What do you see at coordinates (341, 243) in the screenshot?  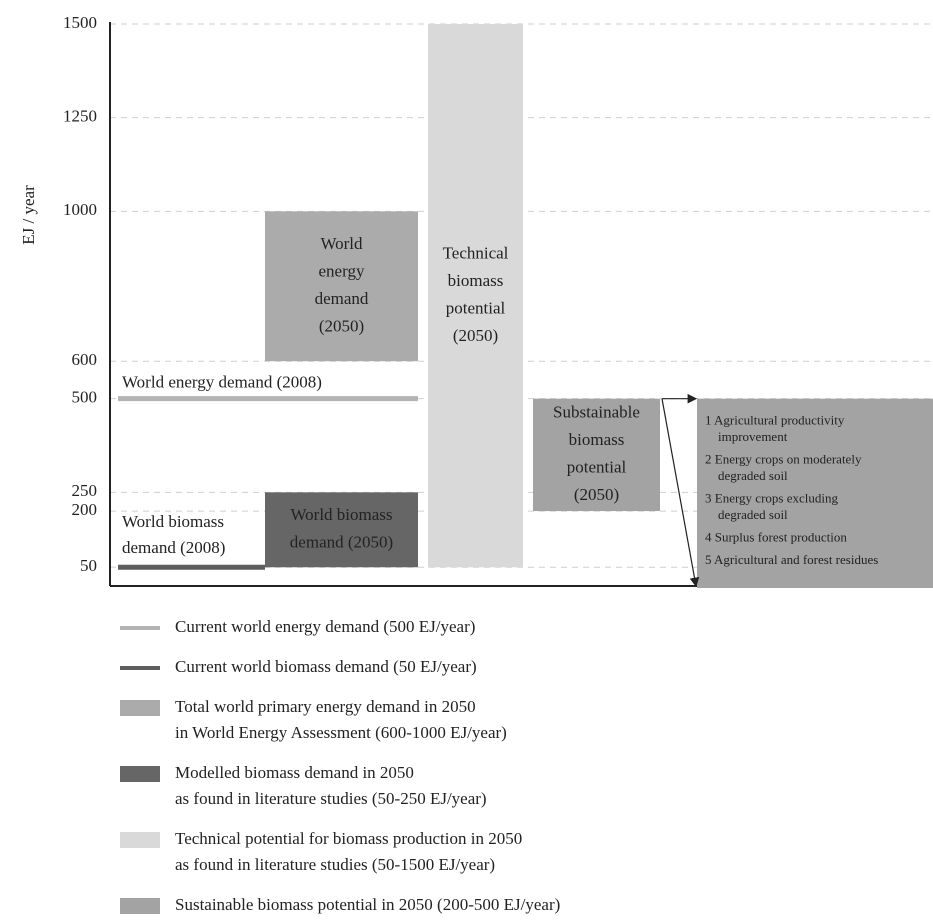 I see `bar-label: World` at bounding box center [341, 243].